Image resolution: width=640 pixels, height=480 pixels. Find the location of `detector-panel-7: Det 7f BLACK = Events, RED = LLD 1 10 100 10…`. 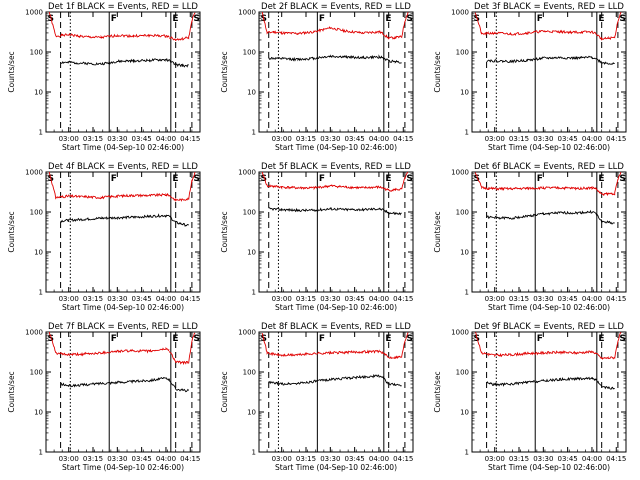

detector-panel-7: Det 7f BLACK = Events, RED = LLD 1 10 100 10… is located at coordinates (106, 400).